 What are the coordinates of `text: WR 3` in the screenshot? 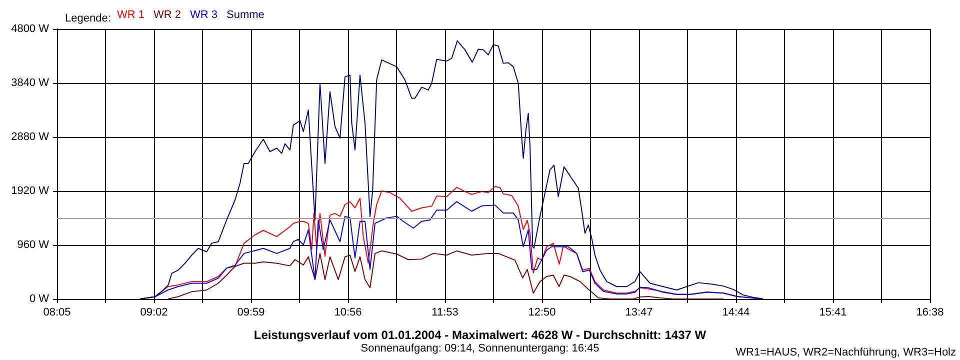 It's located at (204, 15).